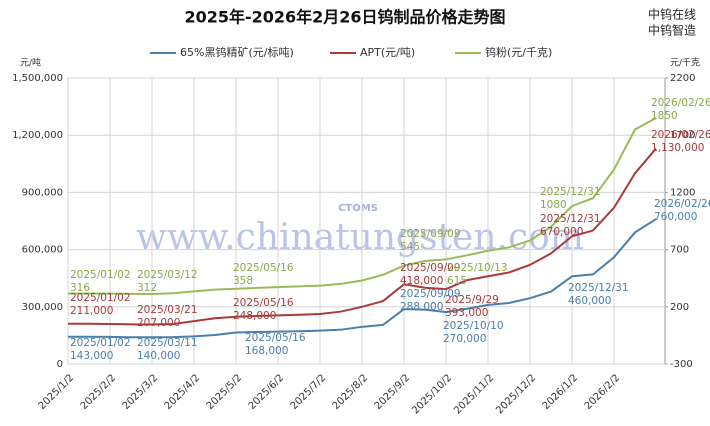 The image size is (710, 426). I want to click on legend-label: 钨粉(元/千克), so click(518, 52).